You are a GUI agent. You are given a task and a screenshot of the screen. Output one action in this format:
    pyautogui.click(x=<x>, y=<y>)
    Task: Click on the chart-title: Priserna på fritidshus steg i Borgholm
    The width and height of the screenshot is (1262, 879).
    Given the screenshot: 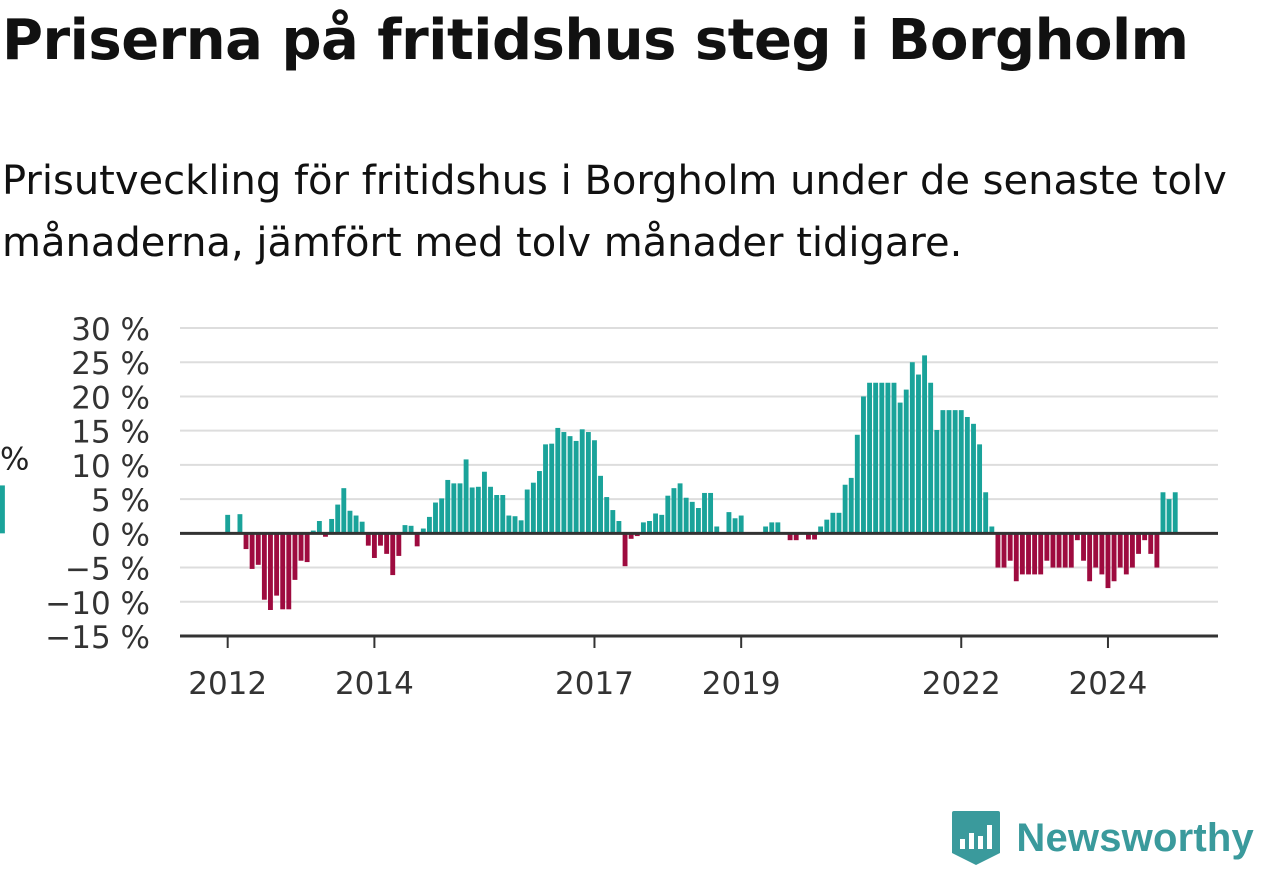 What is the action you would take?
    pyautogui.click(x=595, y=40)
    